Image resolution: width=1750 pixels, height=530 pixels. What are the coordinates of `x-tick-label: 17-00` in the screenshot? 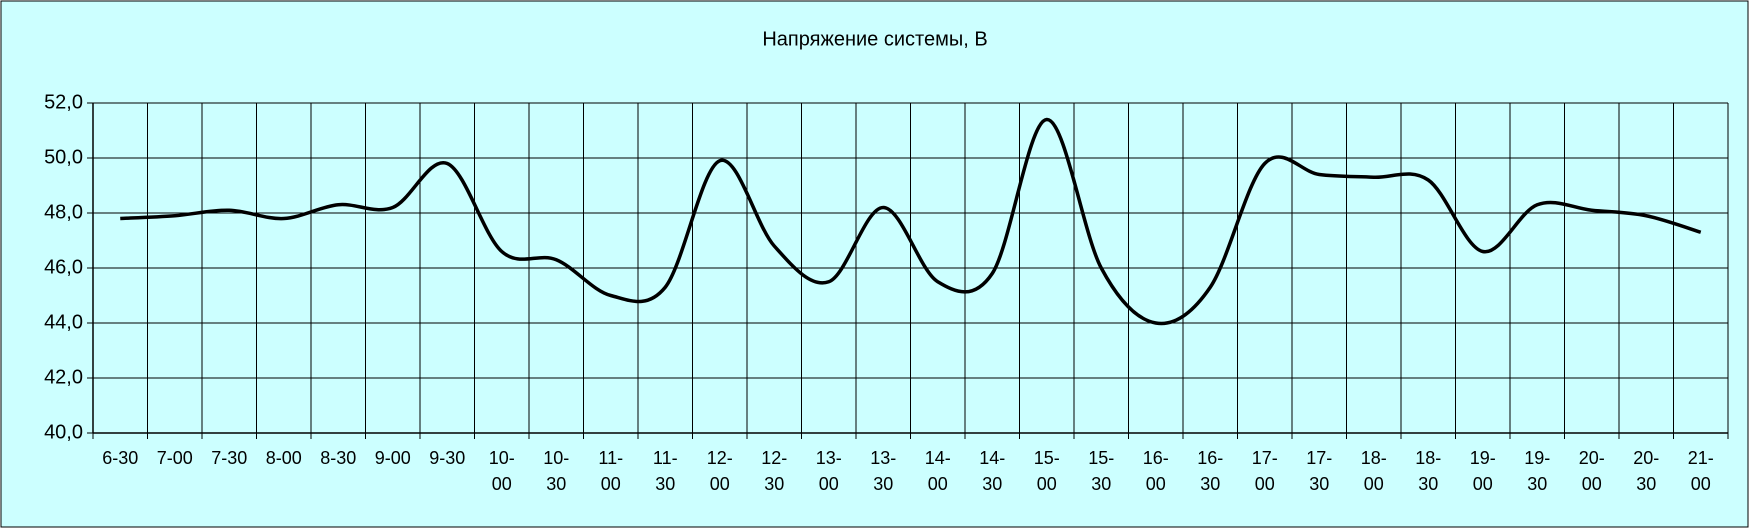 It's located at (1264, 471).